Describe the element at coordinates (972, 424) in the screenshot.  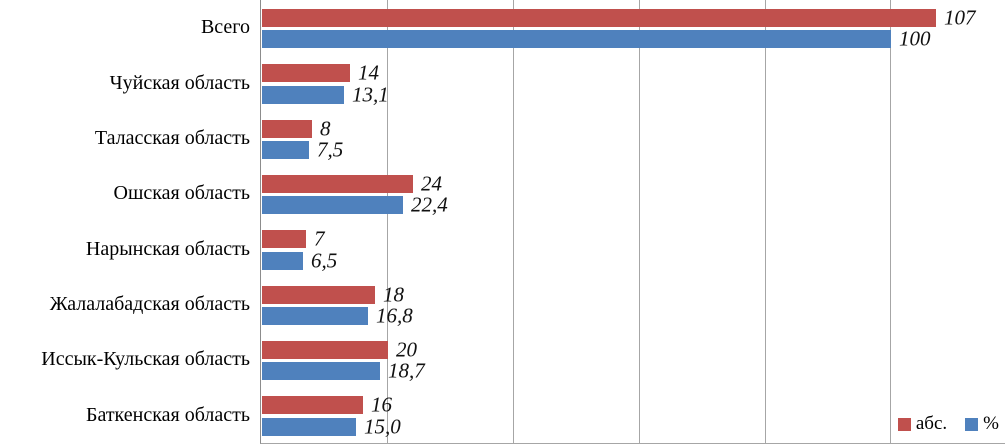
I see `legend-swatch-pct-icon` at that location.